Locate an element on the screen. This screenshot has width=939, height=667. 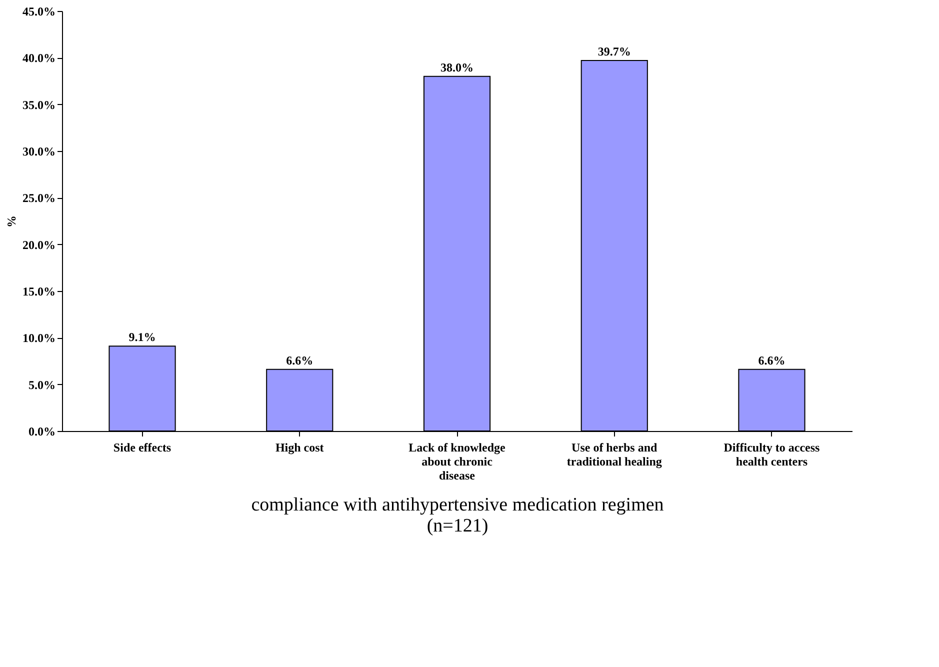
y-tick-label: 45.0% is located at coordinates (39, 11).